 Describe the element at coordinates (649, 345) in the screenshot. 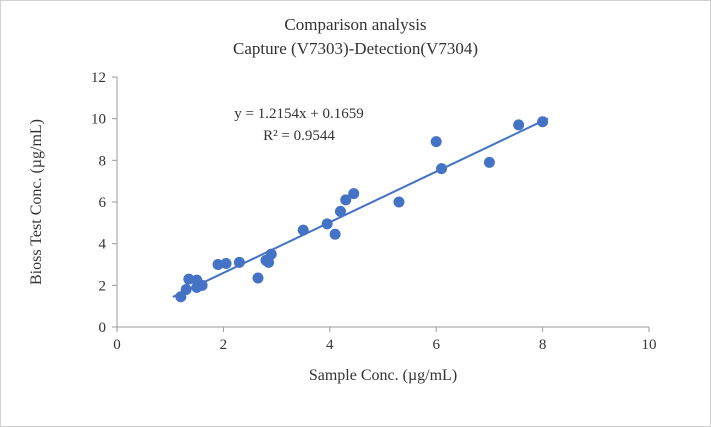

I see `x-tick-label: 10` at that location.